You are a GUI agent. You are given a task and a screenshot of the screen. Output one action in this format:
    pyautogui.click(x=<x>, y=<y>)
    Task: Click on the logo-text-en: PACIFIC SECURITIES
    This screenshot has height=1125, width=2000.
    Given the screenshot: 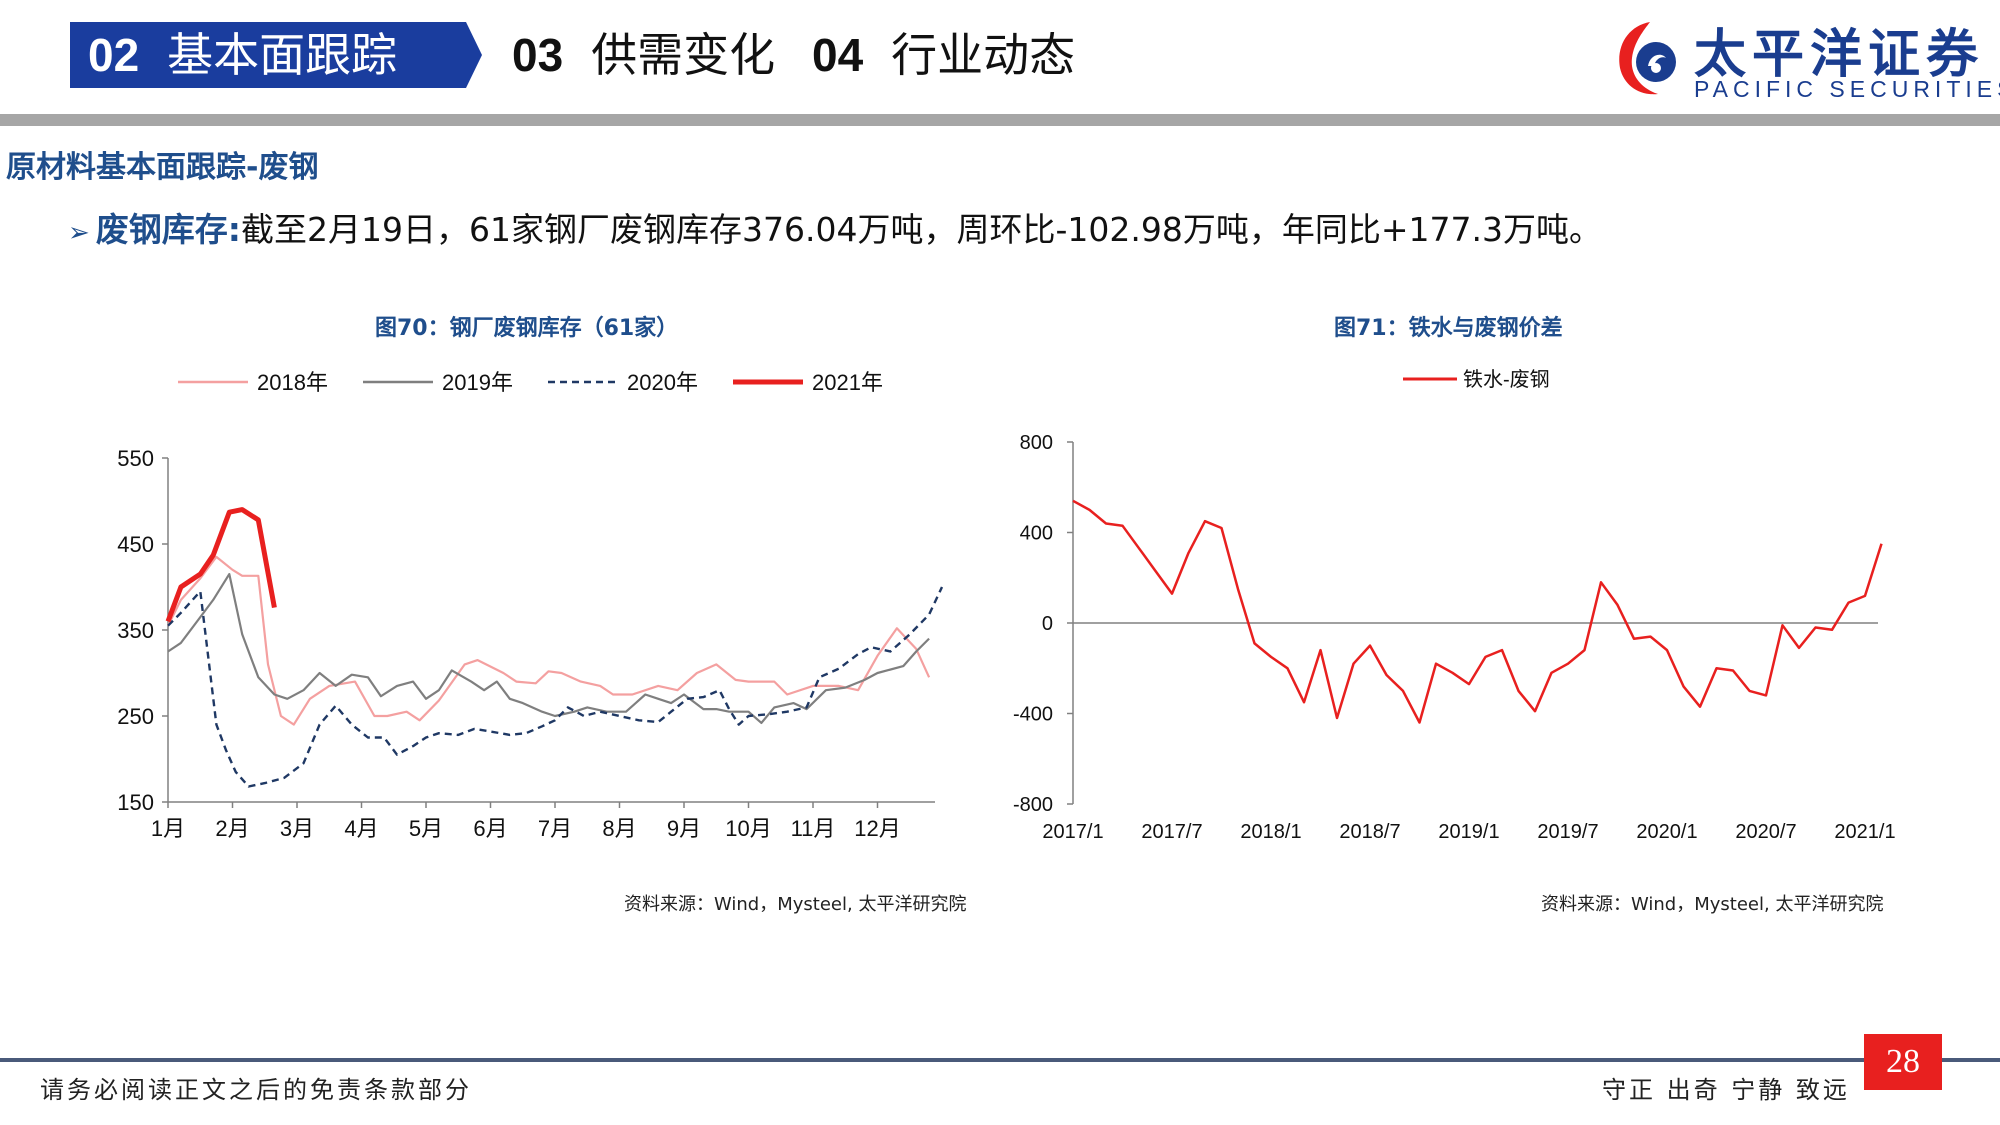 What is the action you would take?
    pyautogui.click(x=1847, y=89)
    